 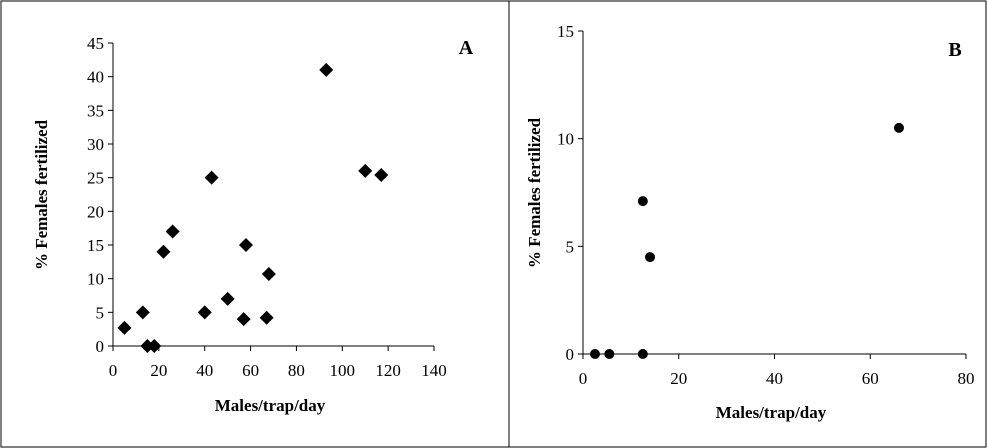 I want to click on panel-b-x-tick-label: 40, so click(x=774, y=378).